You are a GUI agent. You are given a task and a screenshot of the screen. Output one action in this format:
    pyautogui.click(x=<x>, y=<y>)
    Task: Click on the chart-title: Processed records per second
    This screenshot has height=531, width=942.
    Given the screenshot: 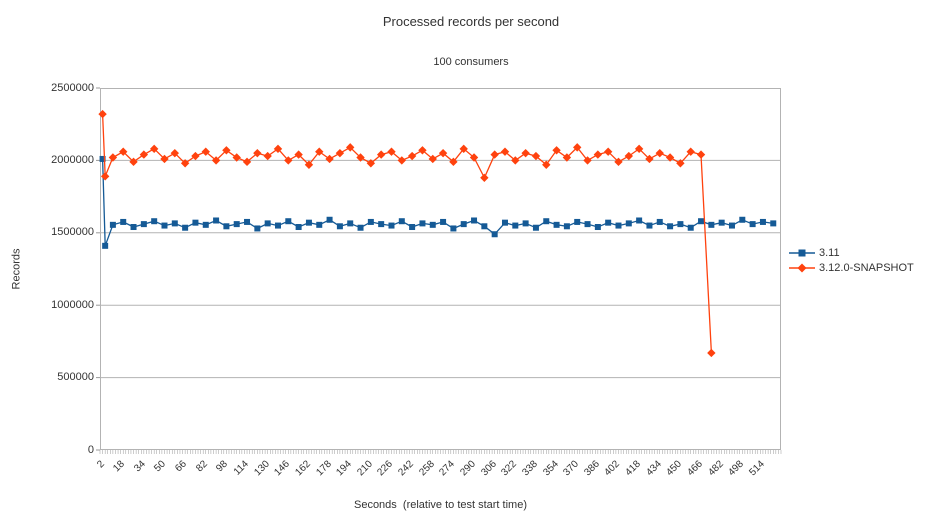 What is the action you would take?
    pyautogui.click(x=471, y=21)
    